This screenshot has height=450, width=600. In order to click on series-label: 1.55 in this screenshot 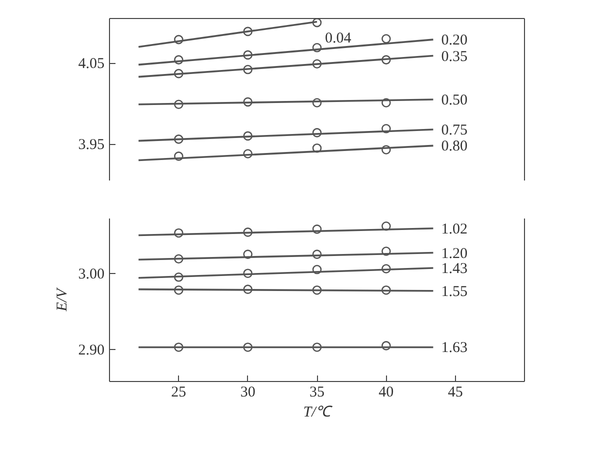, I will do `click(454, 292)`.